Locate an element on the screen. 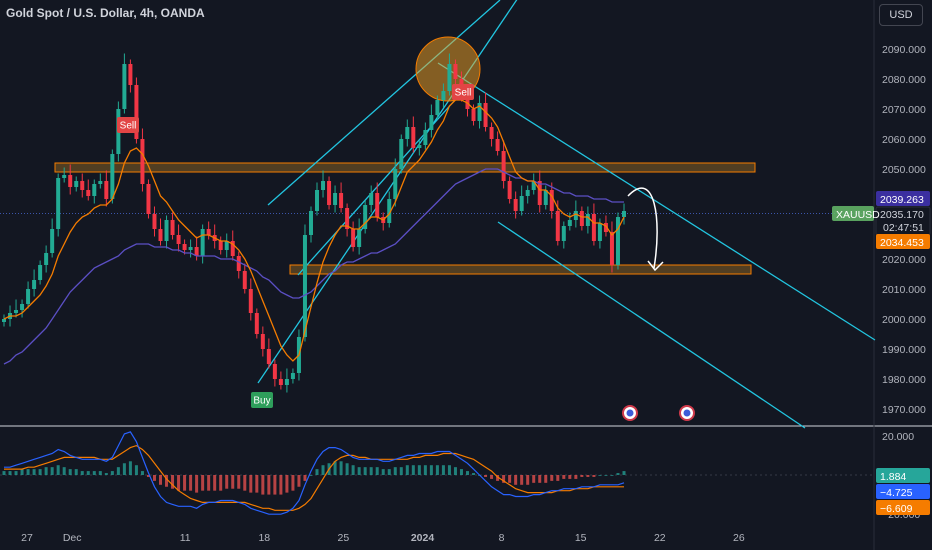 The height and width of the screenshot is (550, 932). time-tick-label: 18 is located at coordinates (264, 538).